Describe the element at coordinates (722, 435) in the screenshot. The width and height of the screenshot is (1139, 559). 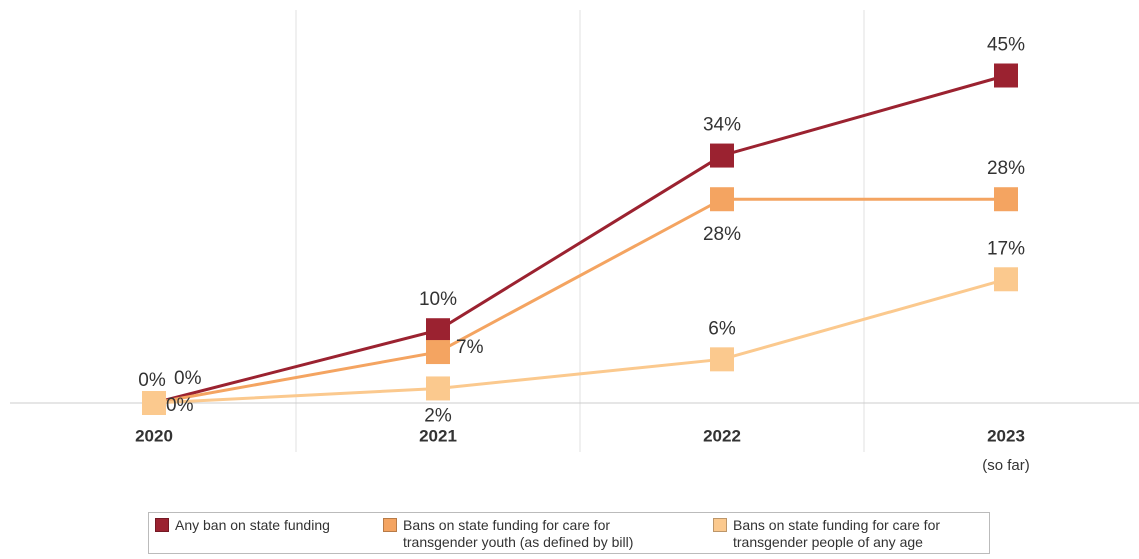
I see `x-tick-label: 2022` at that location.